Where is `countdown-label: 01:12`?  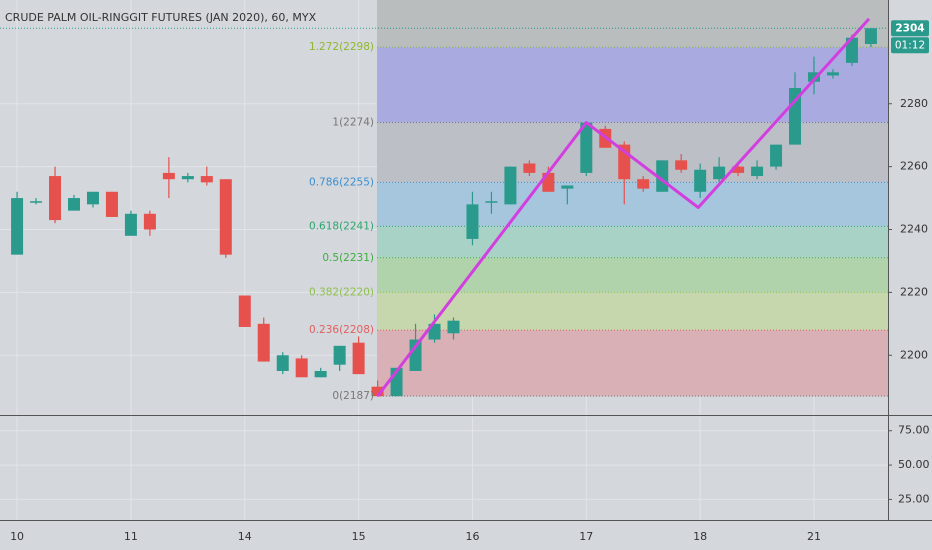 countdown-label: 01:12 is located at coordinates (910, 45).